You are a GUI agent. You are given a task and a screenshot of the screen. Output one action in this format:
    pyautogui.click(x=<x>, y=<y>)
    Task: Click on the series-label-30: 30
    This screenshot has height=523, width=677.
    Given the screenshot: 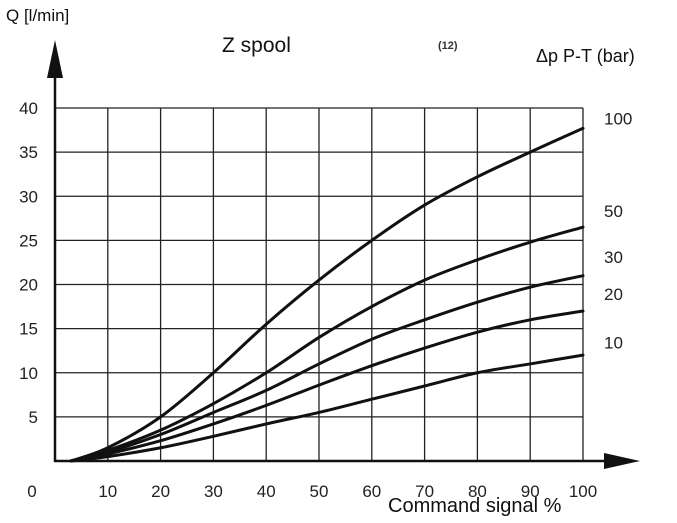 What is the action you would take?
    pyautogui.click(x=613, y=257)
    